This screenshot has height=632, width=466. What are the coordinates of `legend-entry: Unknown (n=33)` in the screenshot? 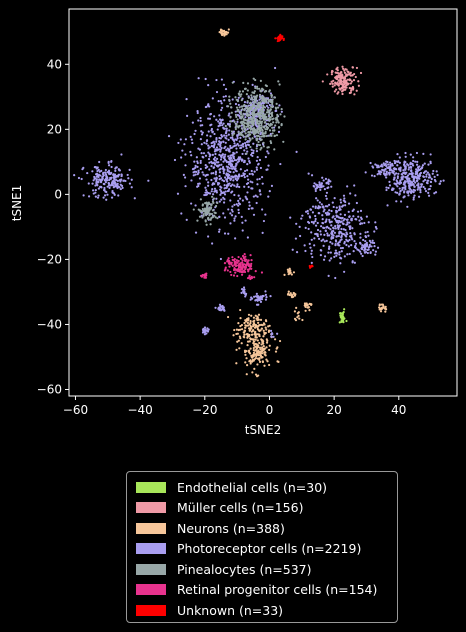 It's located at (262, 610).